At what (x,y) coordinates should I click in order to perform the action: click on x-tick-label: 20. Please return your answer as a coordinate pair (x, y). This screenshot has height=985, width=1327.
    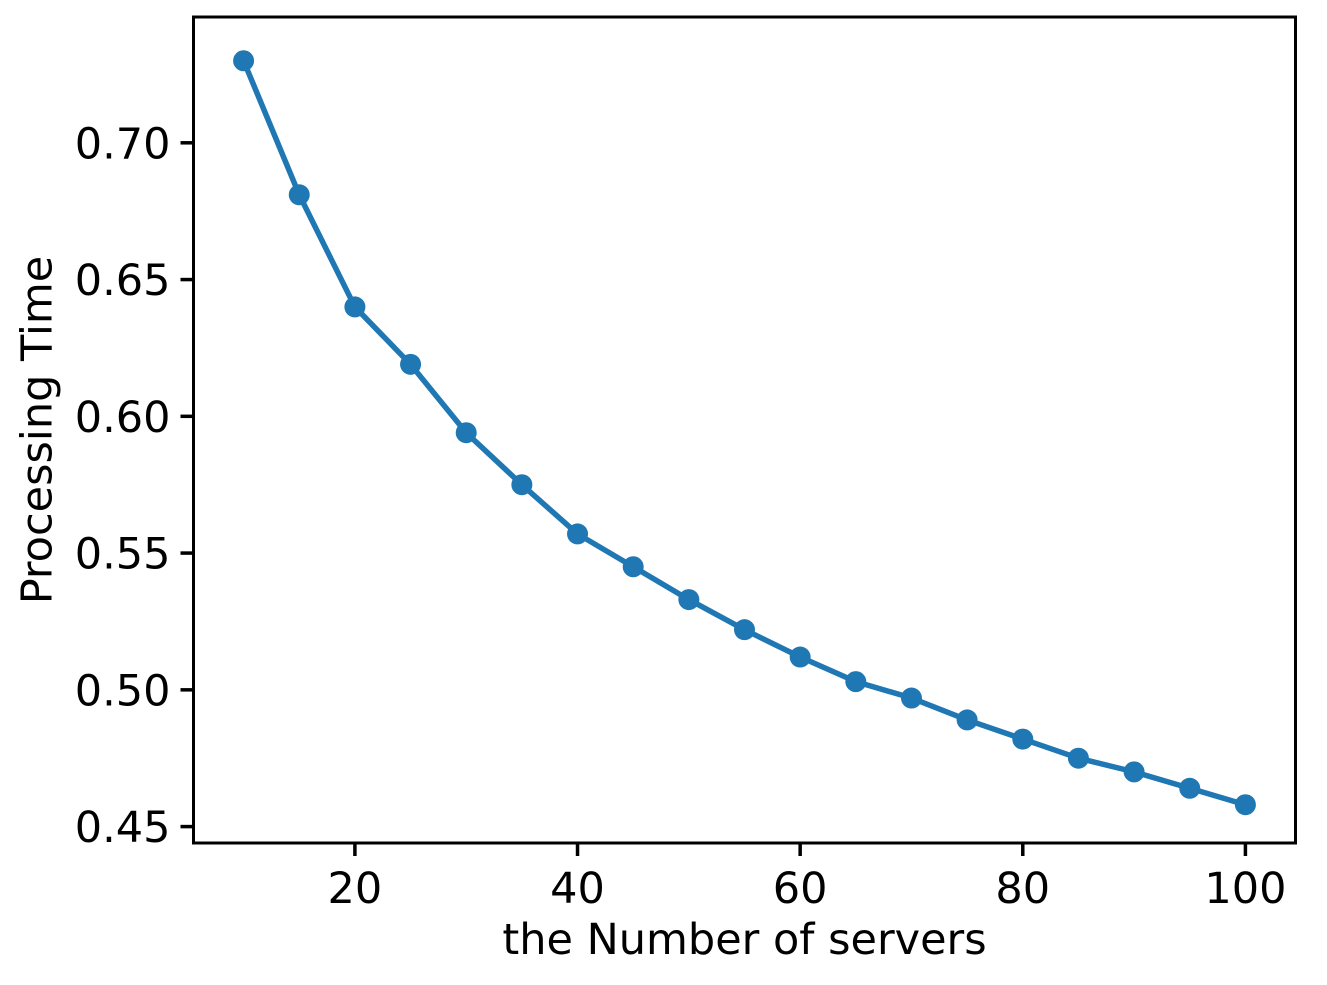
    Looking at the image, I should click on (355, 889).